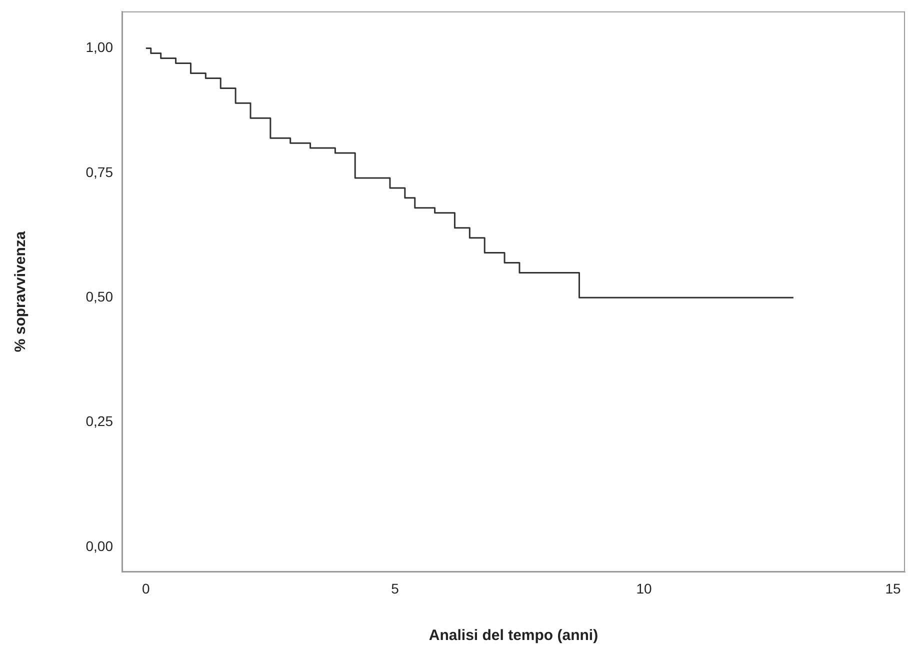 This screenshot has height=655, width=908. I want to click on y-axis-title: % sopravvivenza, so click(21, 291).